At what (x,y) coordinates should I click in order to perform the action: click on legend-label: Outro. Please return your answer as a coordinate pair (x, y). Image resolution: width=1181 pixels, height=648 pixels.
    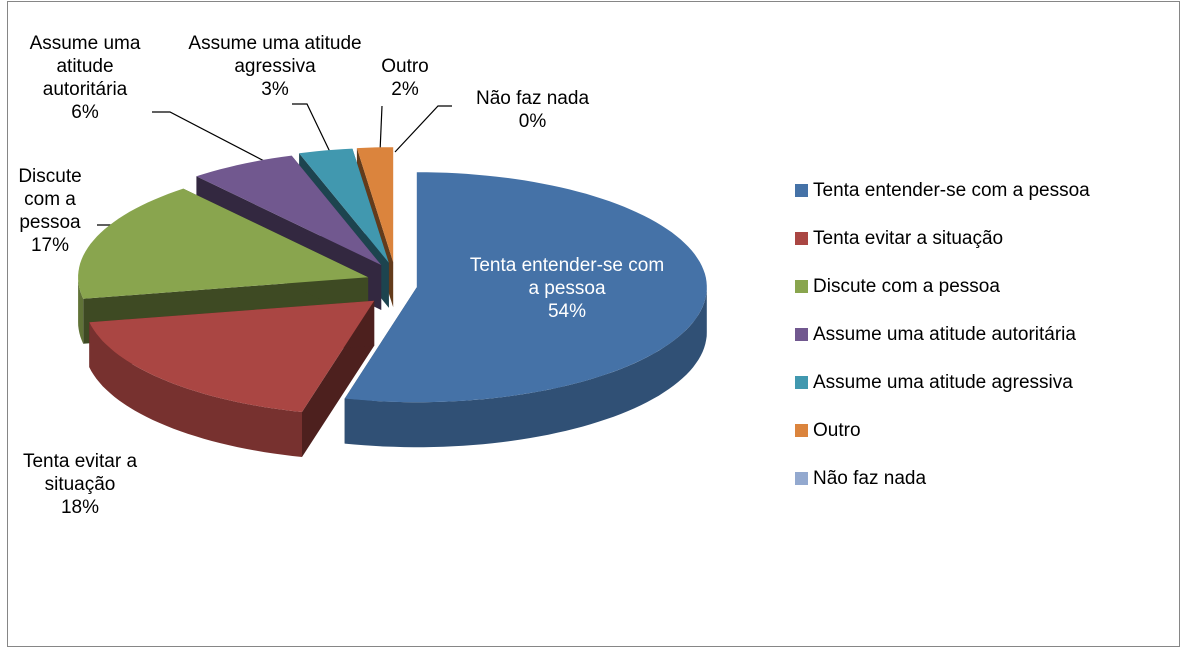
    Looking at the image, I should click on (837, 430).